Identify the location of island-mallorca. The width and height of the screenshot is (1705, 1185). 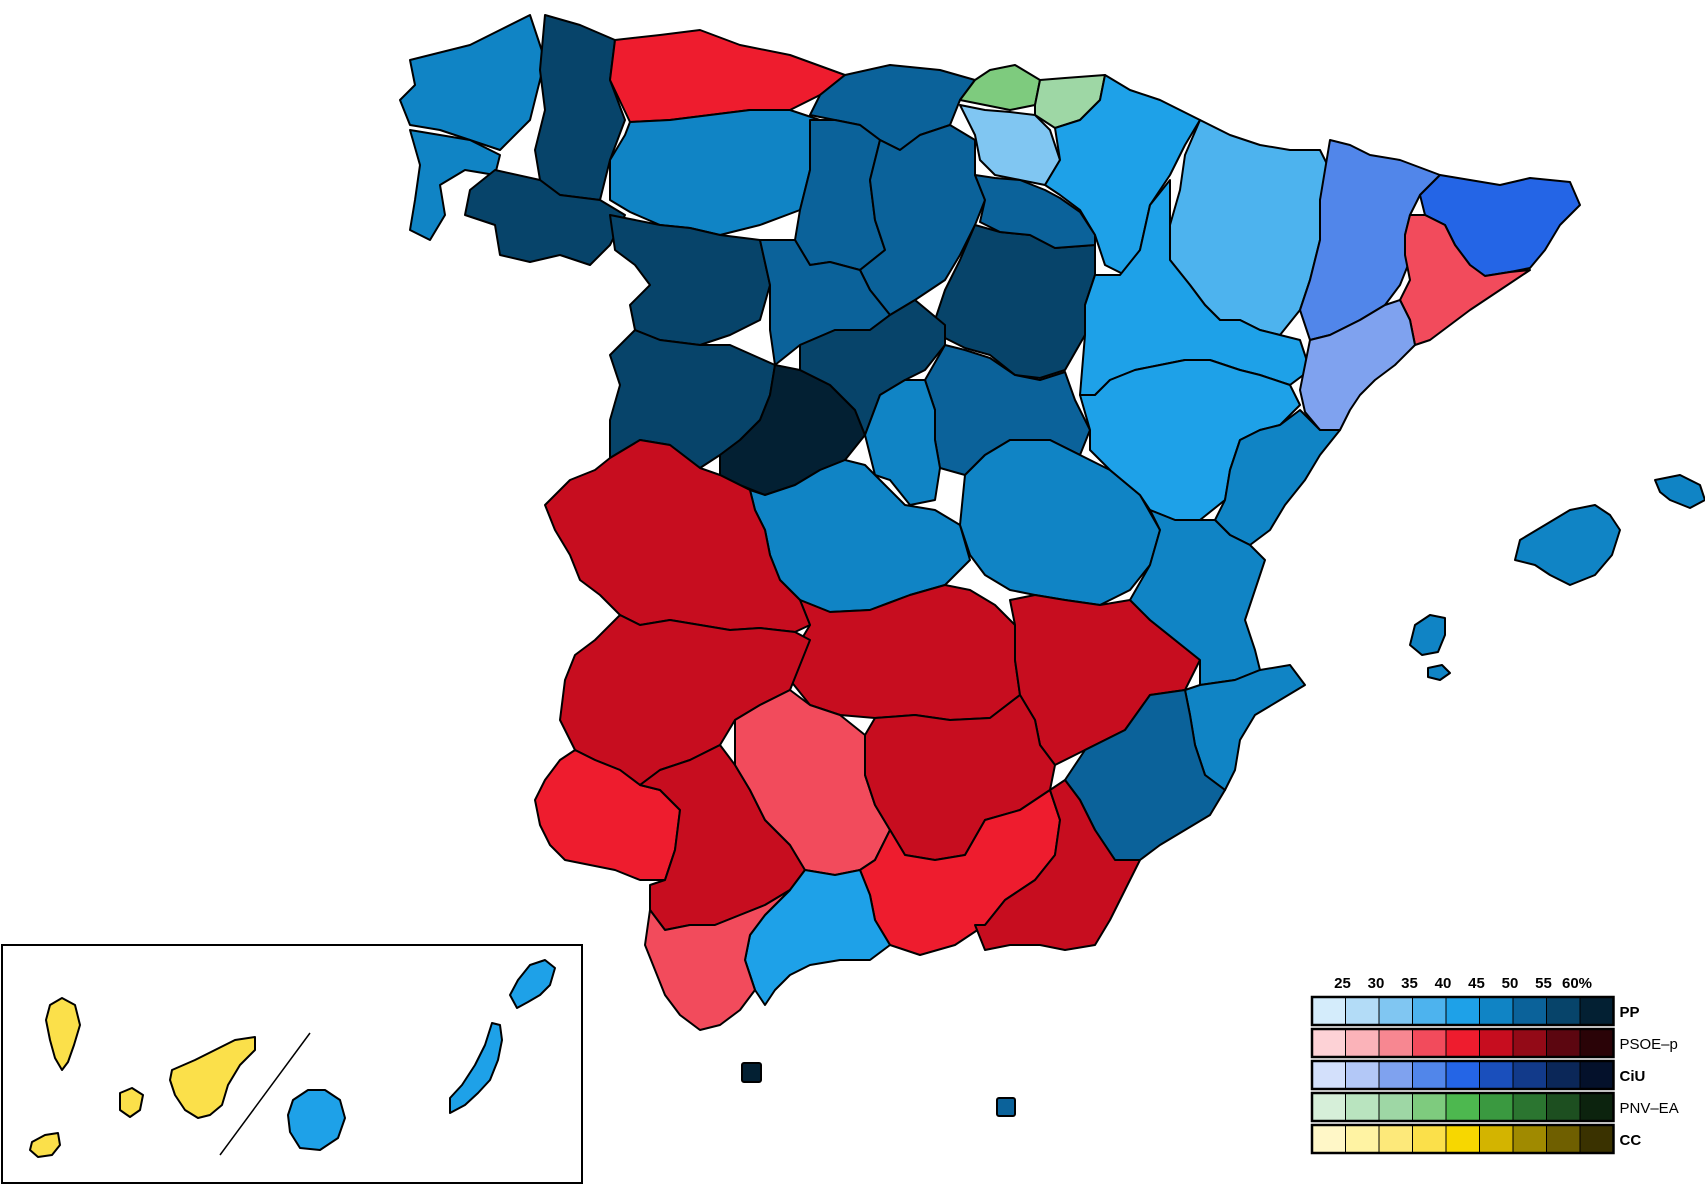
(1567, 545).